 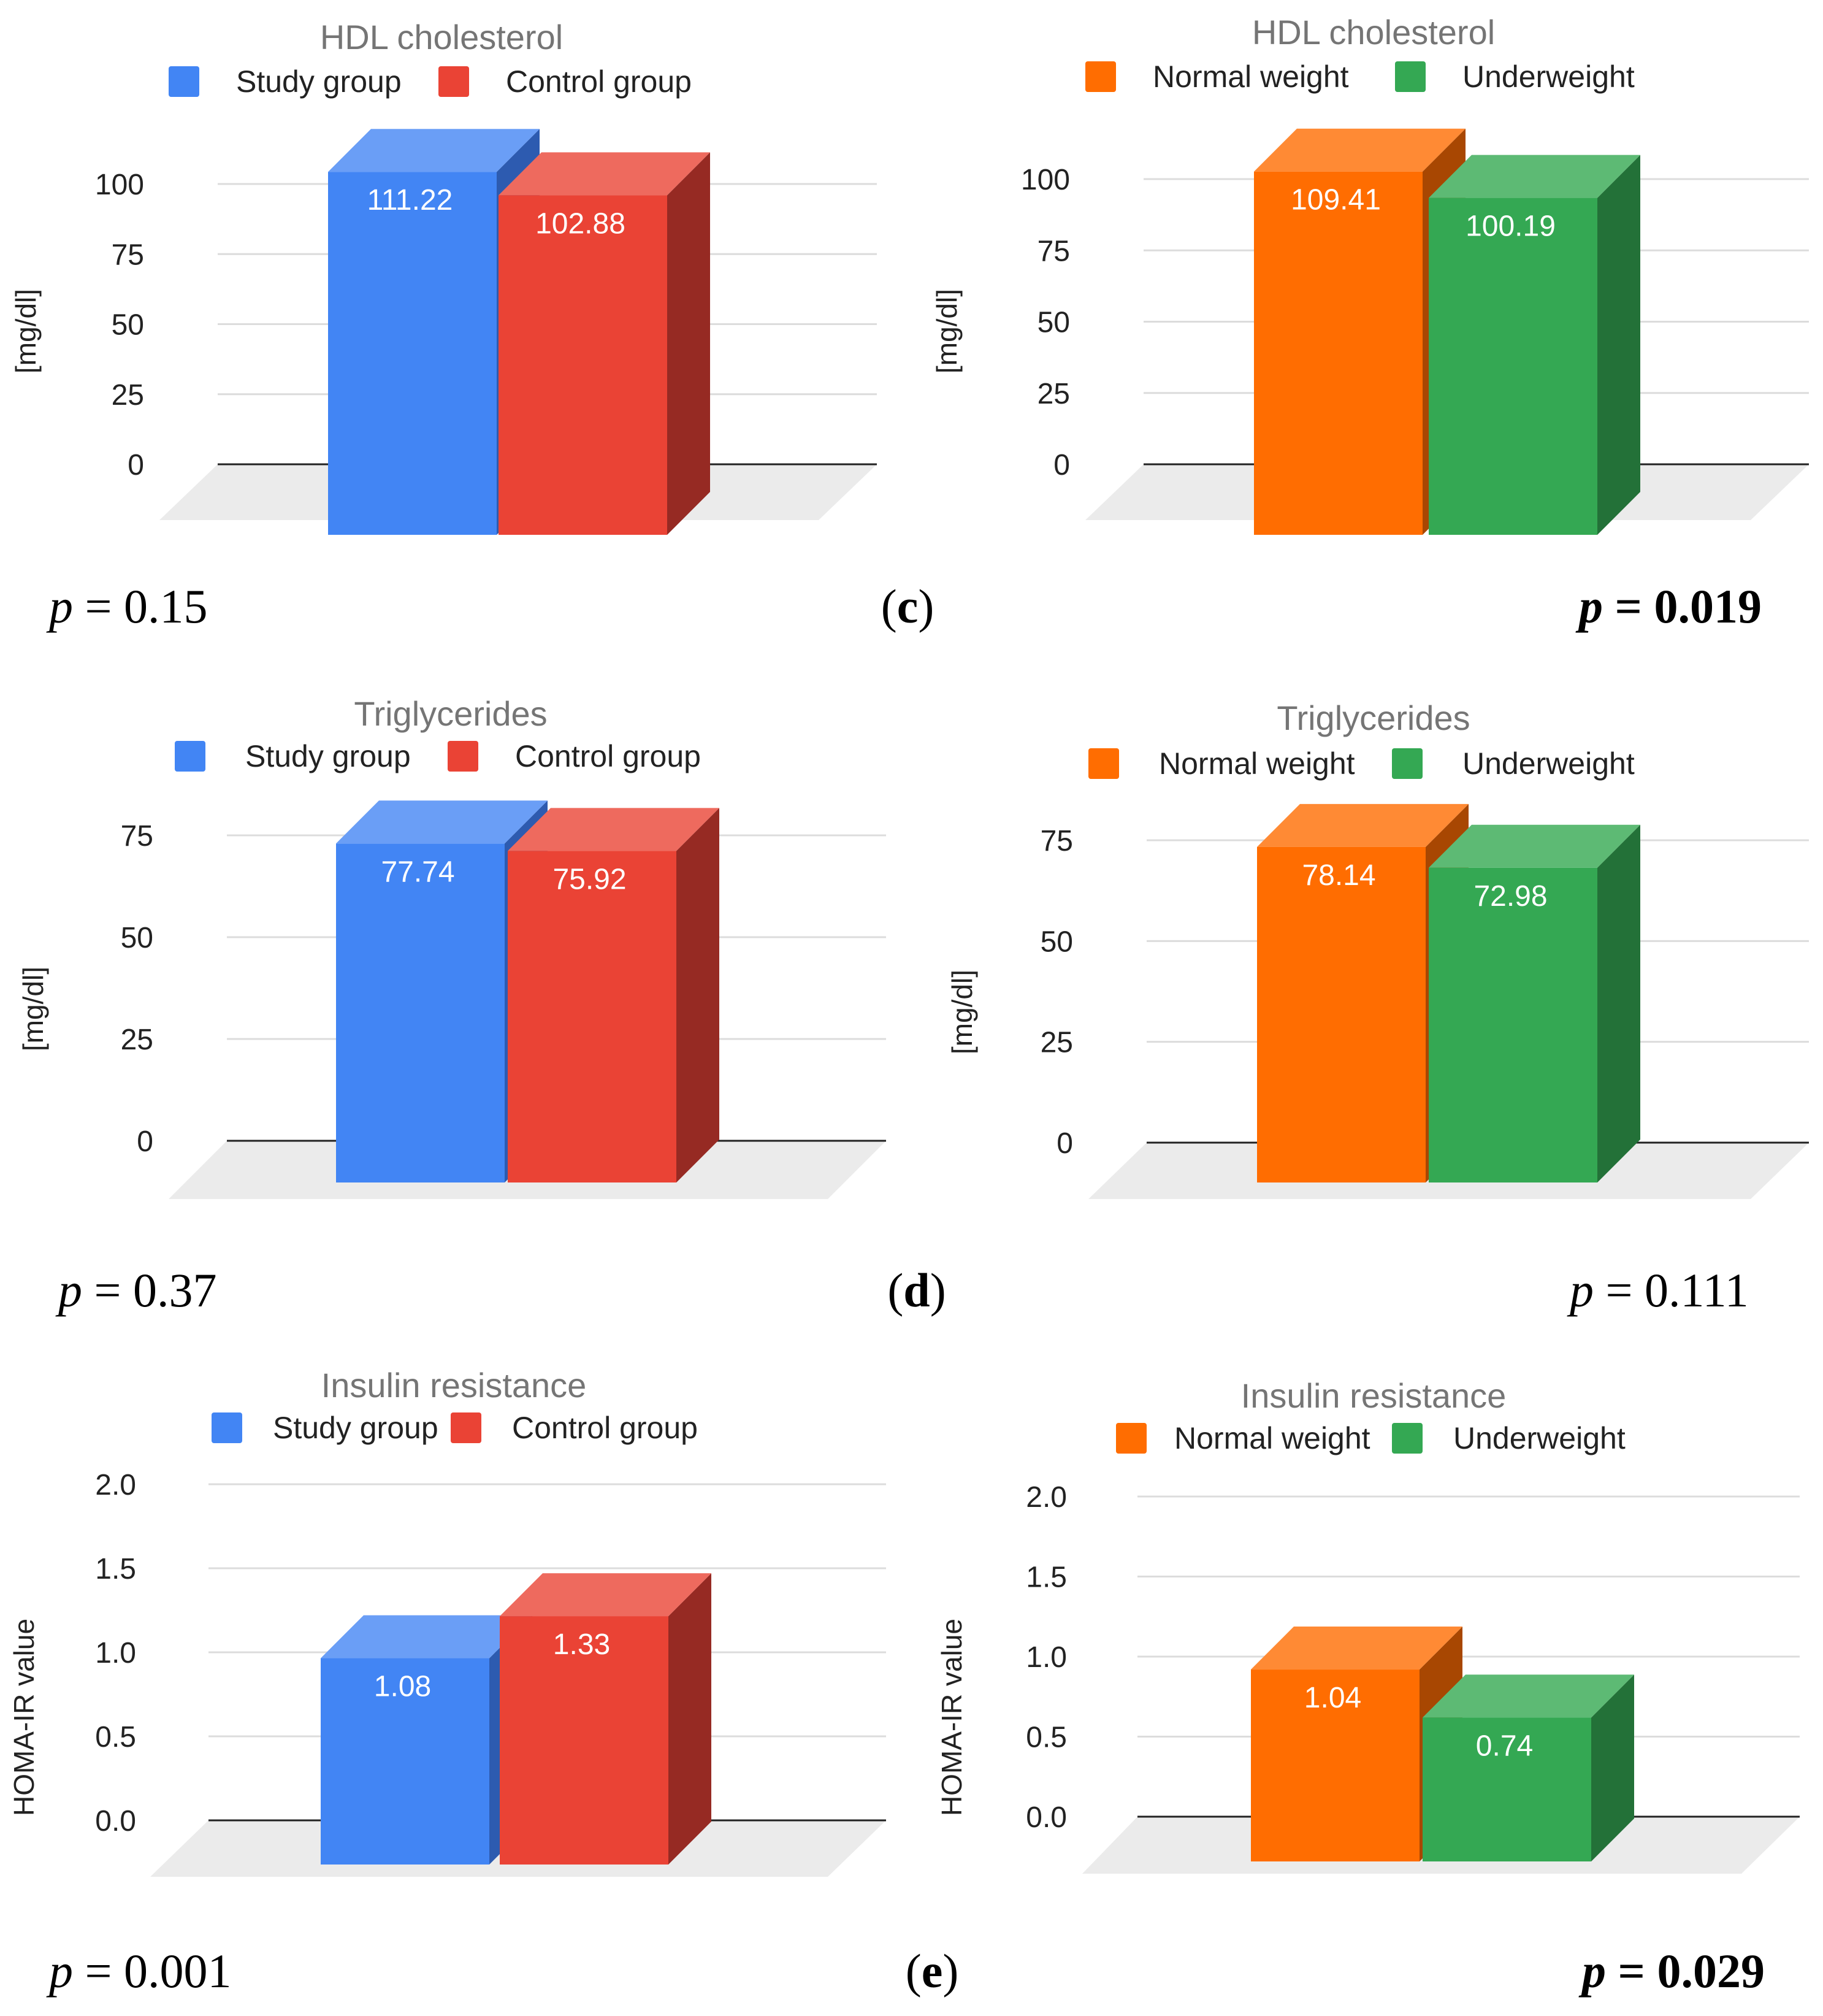 I want to click on p-number: = 0.37, so click(x=149, y=1290).